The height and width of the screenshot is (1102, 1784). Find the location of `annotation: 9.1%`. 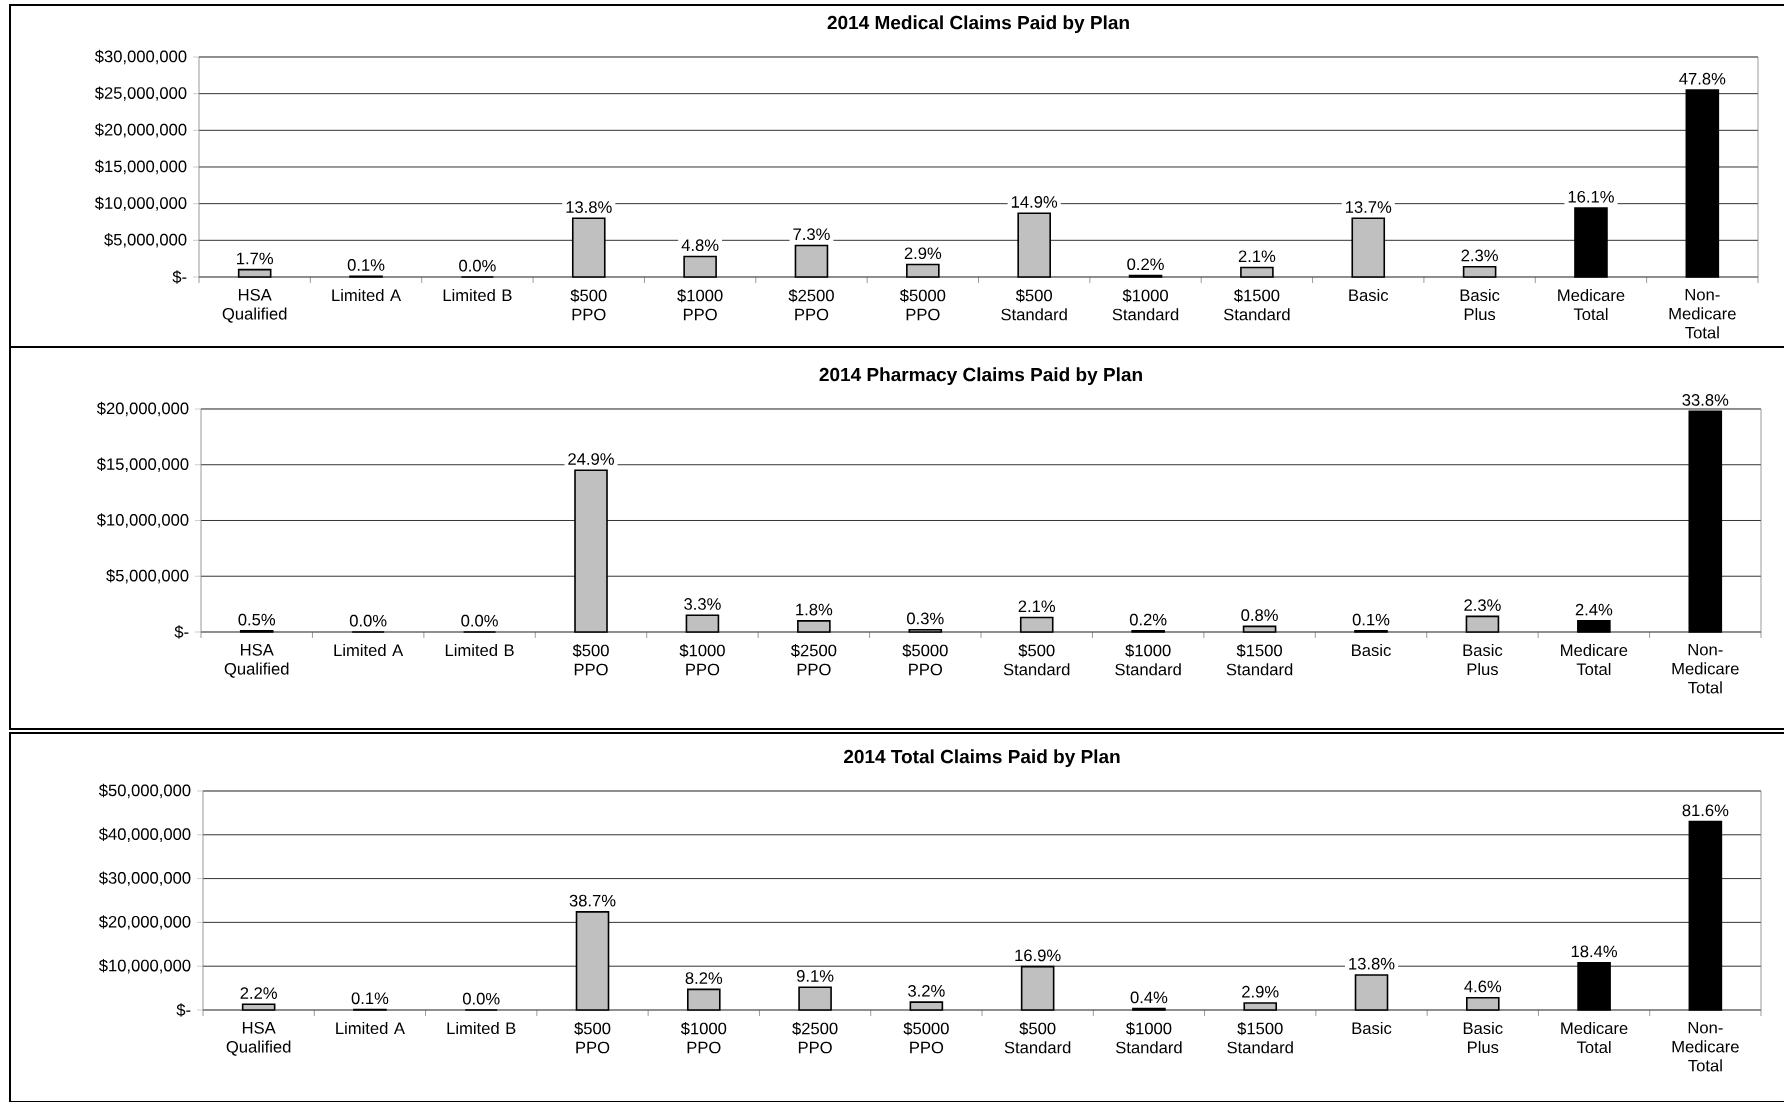

annotation: 9.1% is located at coordinates (815, 976).